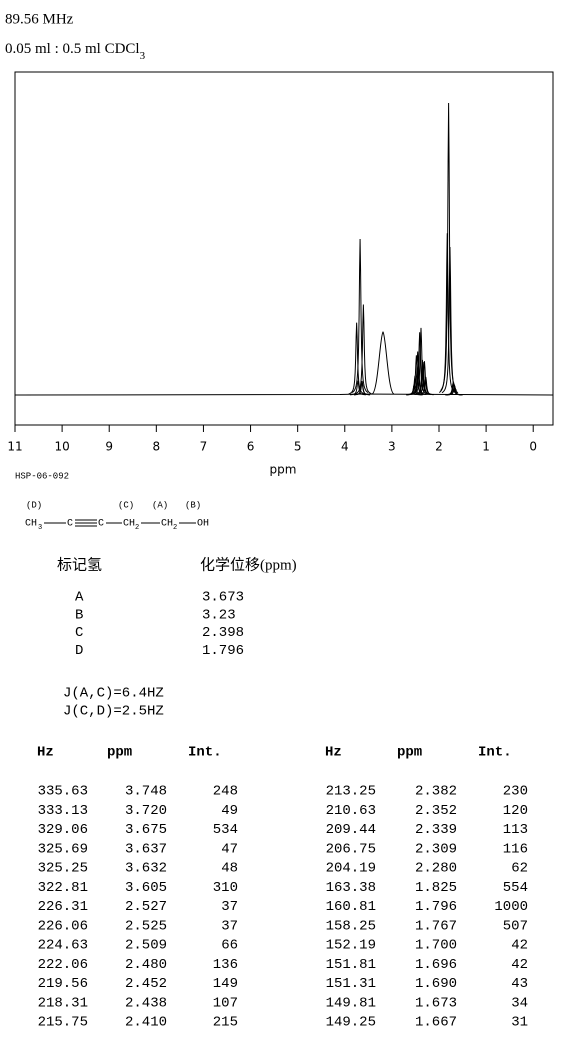  What do you see at coordinates (223, 633) in the screenshot?
I see `assignment-shift: 2.398` at bounding box center [223, 633].